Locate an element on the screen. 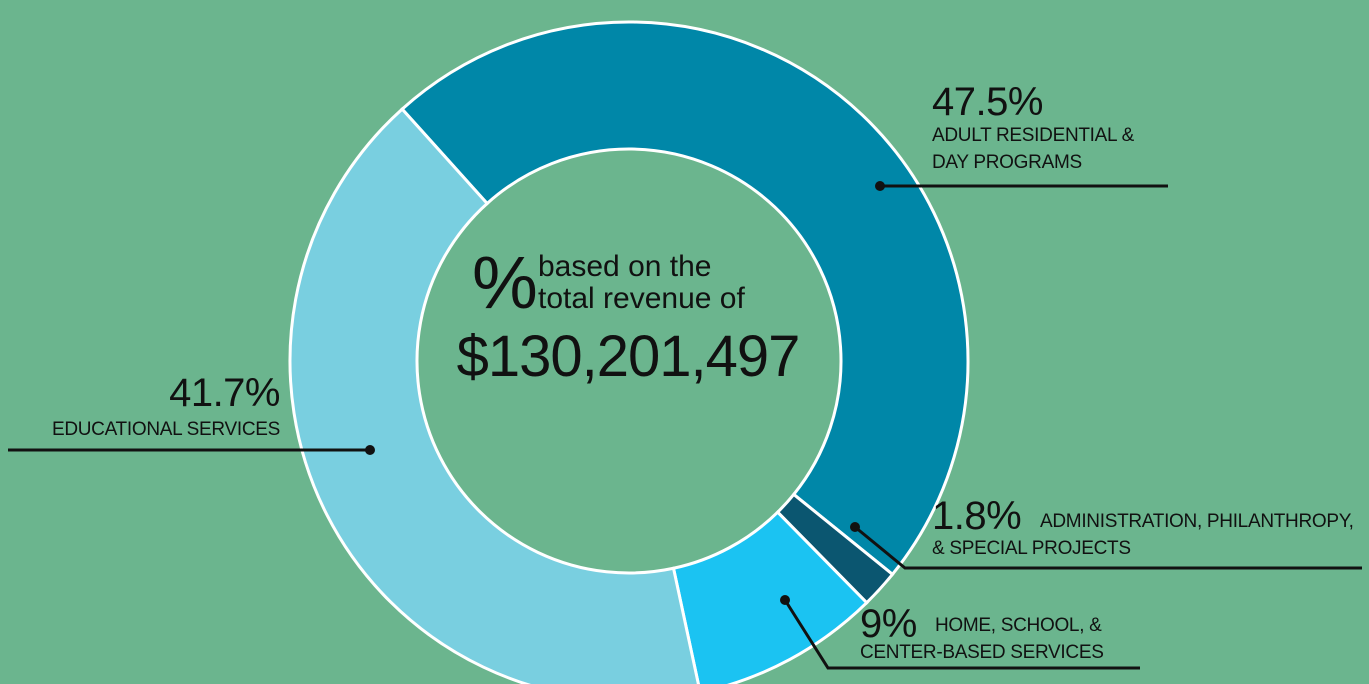 This screenshot has height=684, width=1369. category-label: HOME, SCHOOL, & CENTER-BASED SERVICES is located at coordinates (982, 639).